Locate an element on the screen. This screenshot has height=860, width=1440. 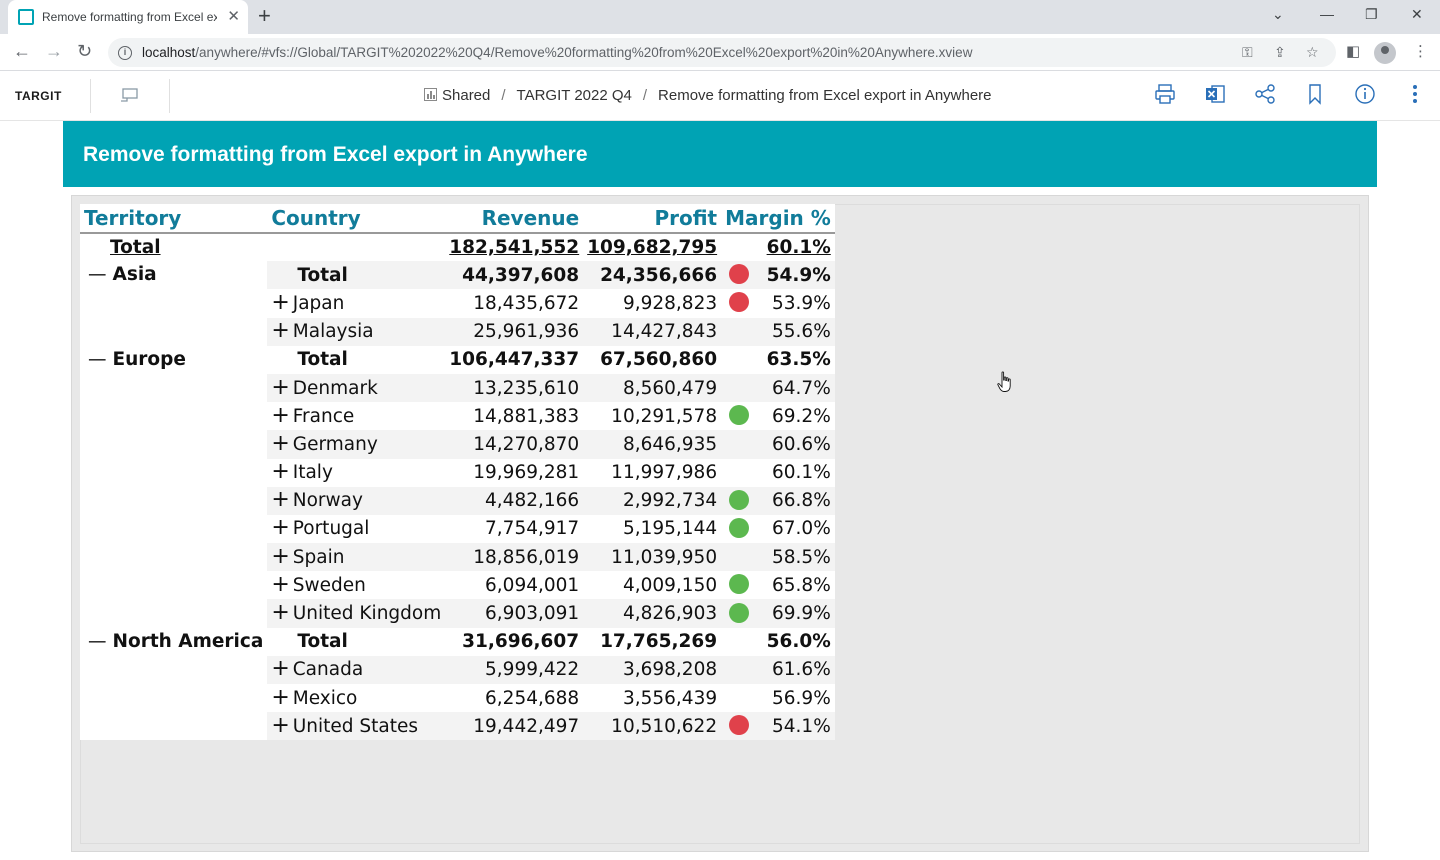
column-header-revenue: Revenue is located at coordinates (514, 219).